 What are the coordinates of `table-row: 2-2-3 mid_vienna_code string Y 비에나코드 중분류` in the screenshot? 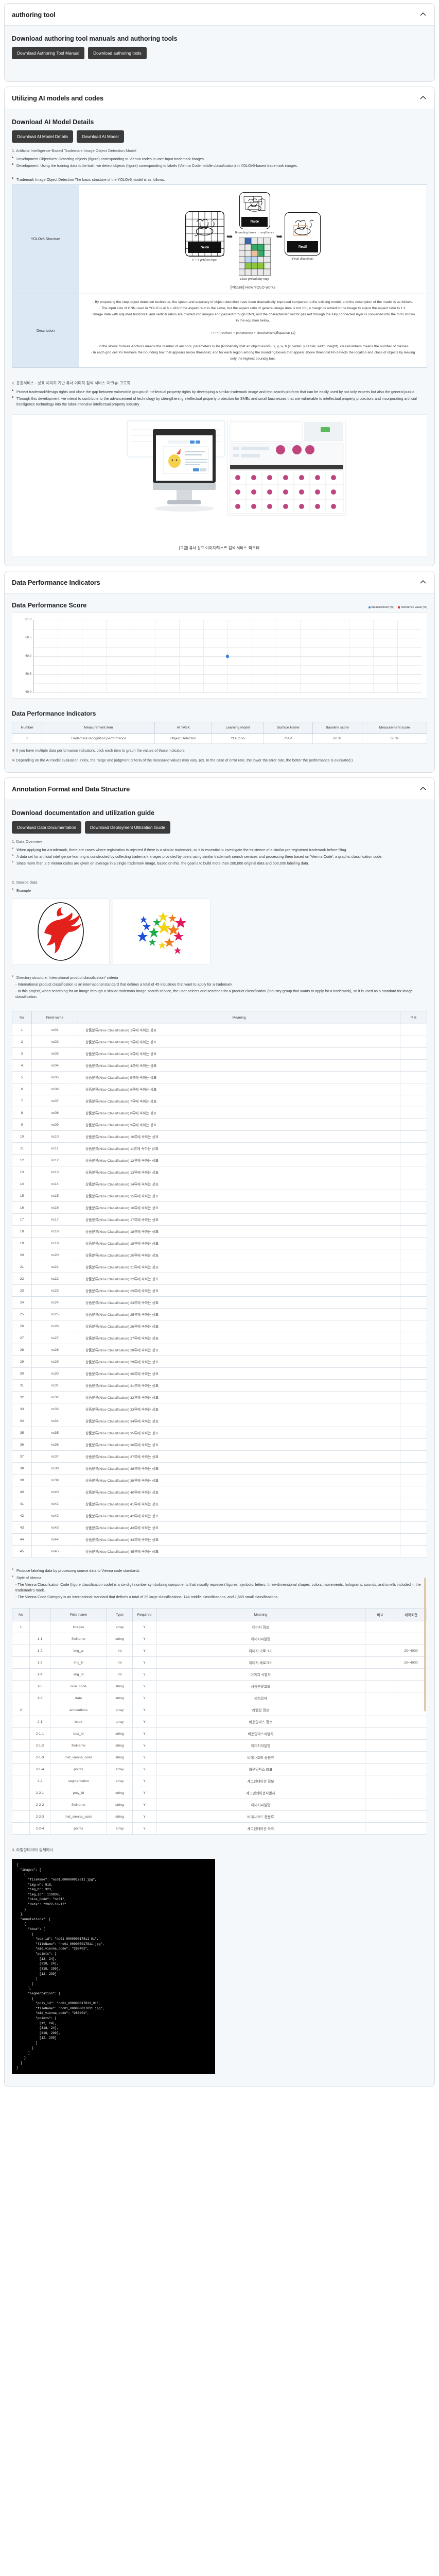 It's located at (220, 1816).